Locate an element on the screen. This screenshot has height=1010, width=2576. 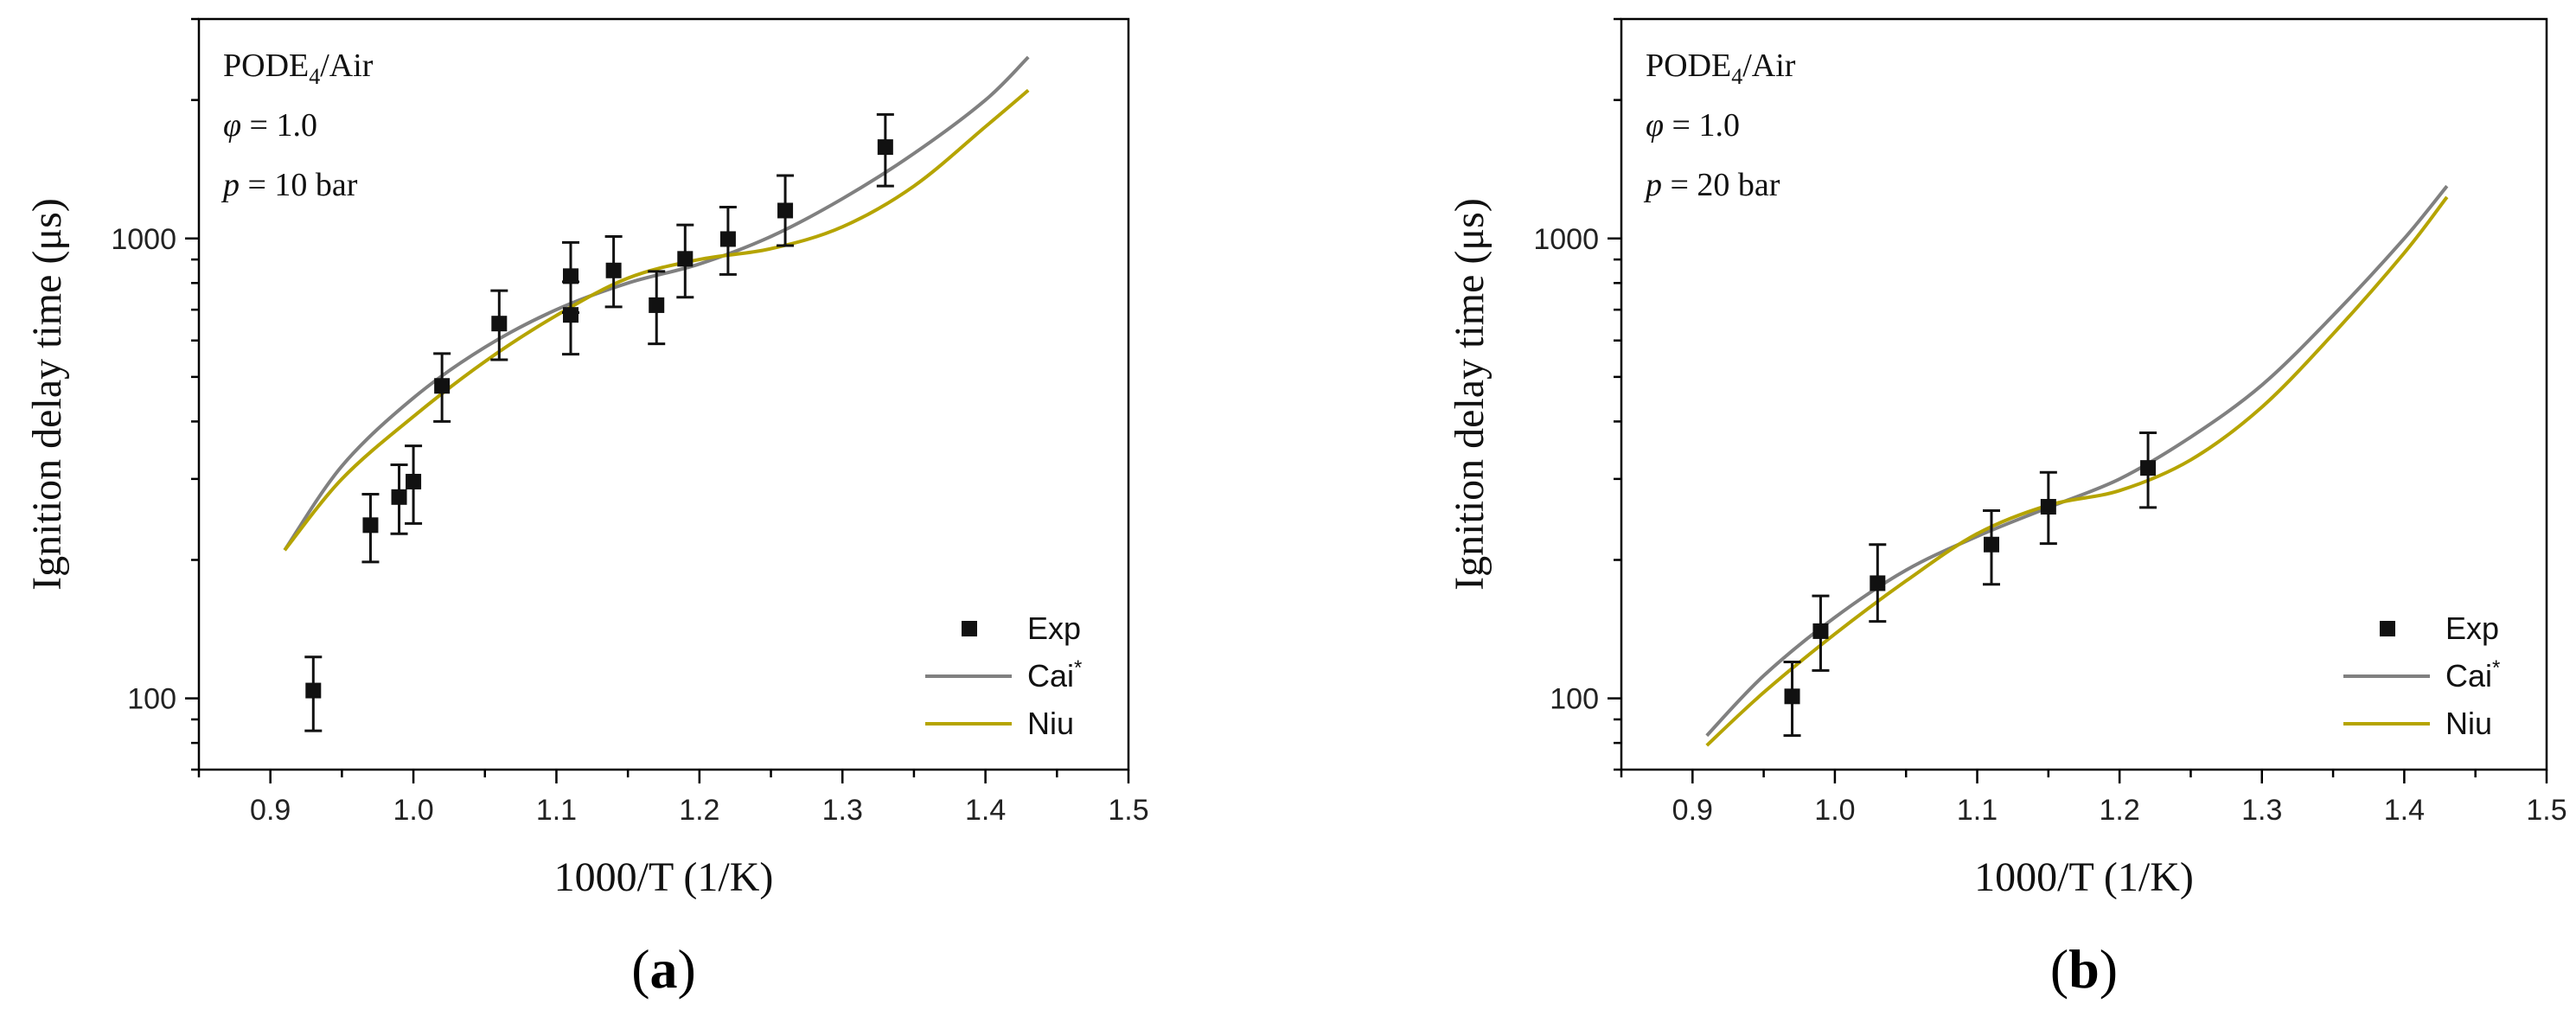
series-line-niu is located at coordinates (657, 320).